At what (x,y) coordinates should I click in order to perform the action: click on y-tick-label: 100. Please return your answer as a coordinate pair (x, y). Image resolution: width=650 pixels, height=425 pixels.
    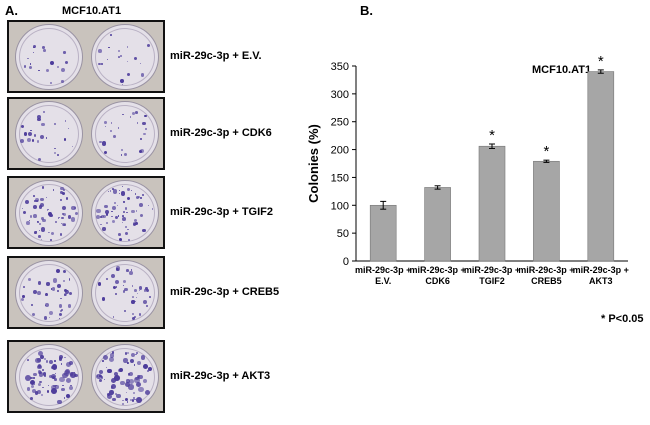
    Looking at the image, I should click on (340, 206).